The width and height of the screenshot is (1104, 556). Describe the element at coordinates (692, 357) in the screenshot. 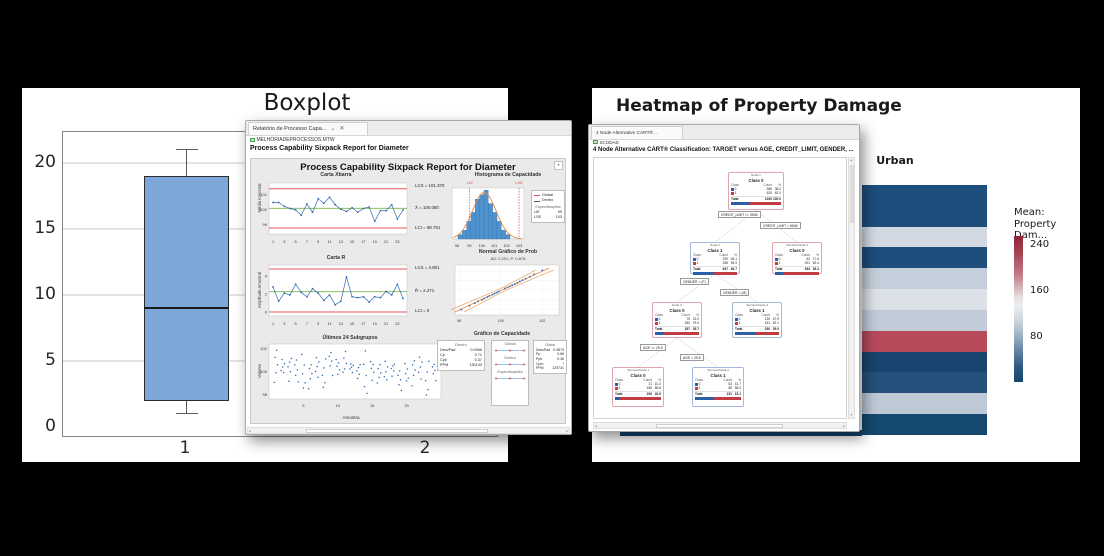

I see `split-label: AGE > 29.5` at that location.